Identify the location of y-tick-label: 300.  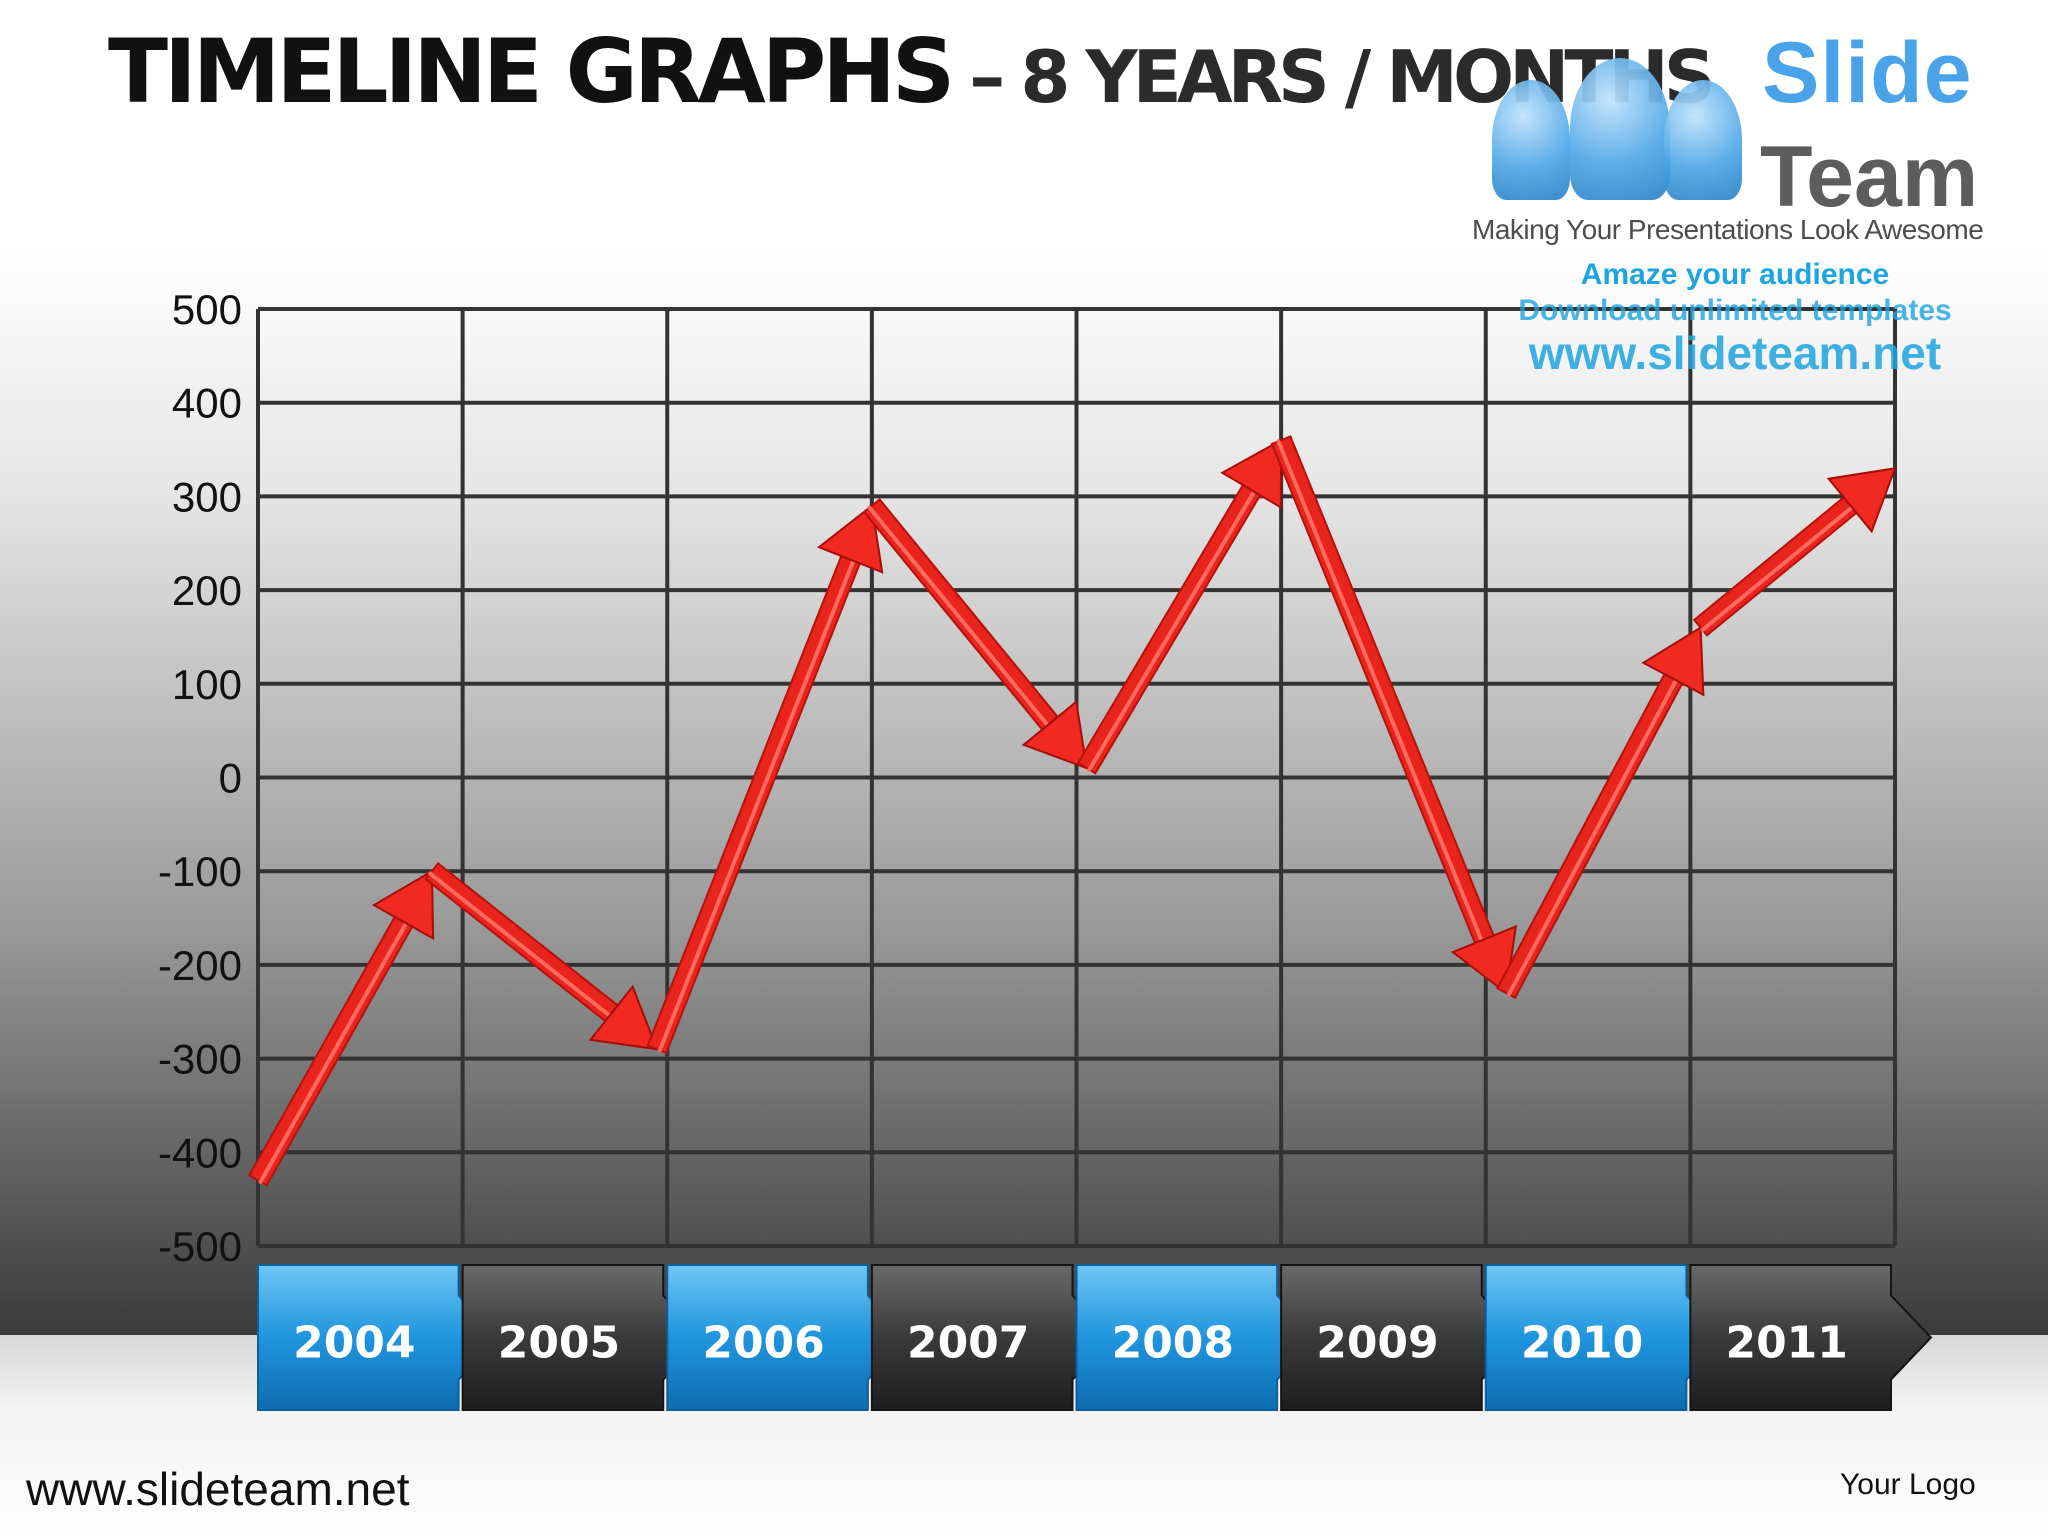
(207, 496).